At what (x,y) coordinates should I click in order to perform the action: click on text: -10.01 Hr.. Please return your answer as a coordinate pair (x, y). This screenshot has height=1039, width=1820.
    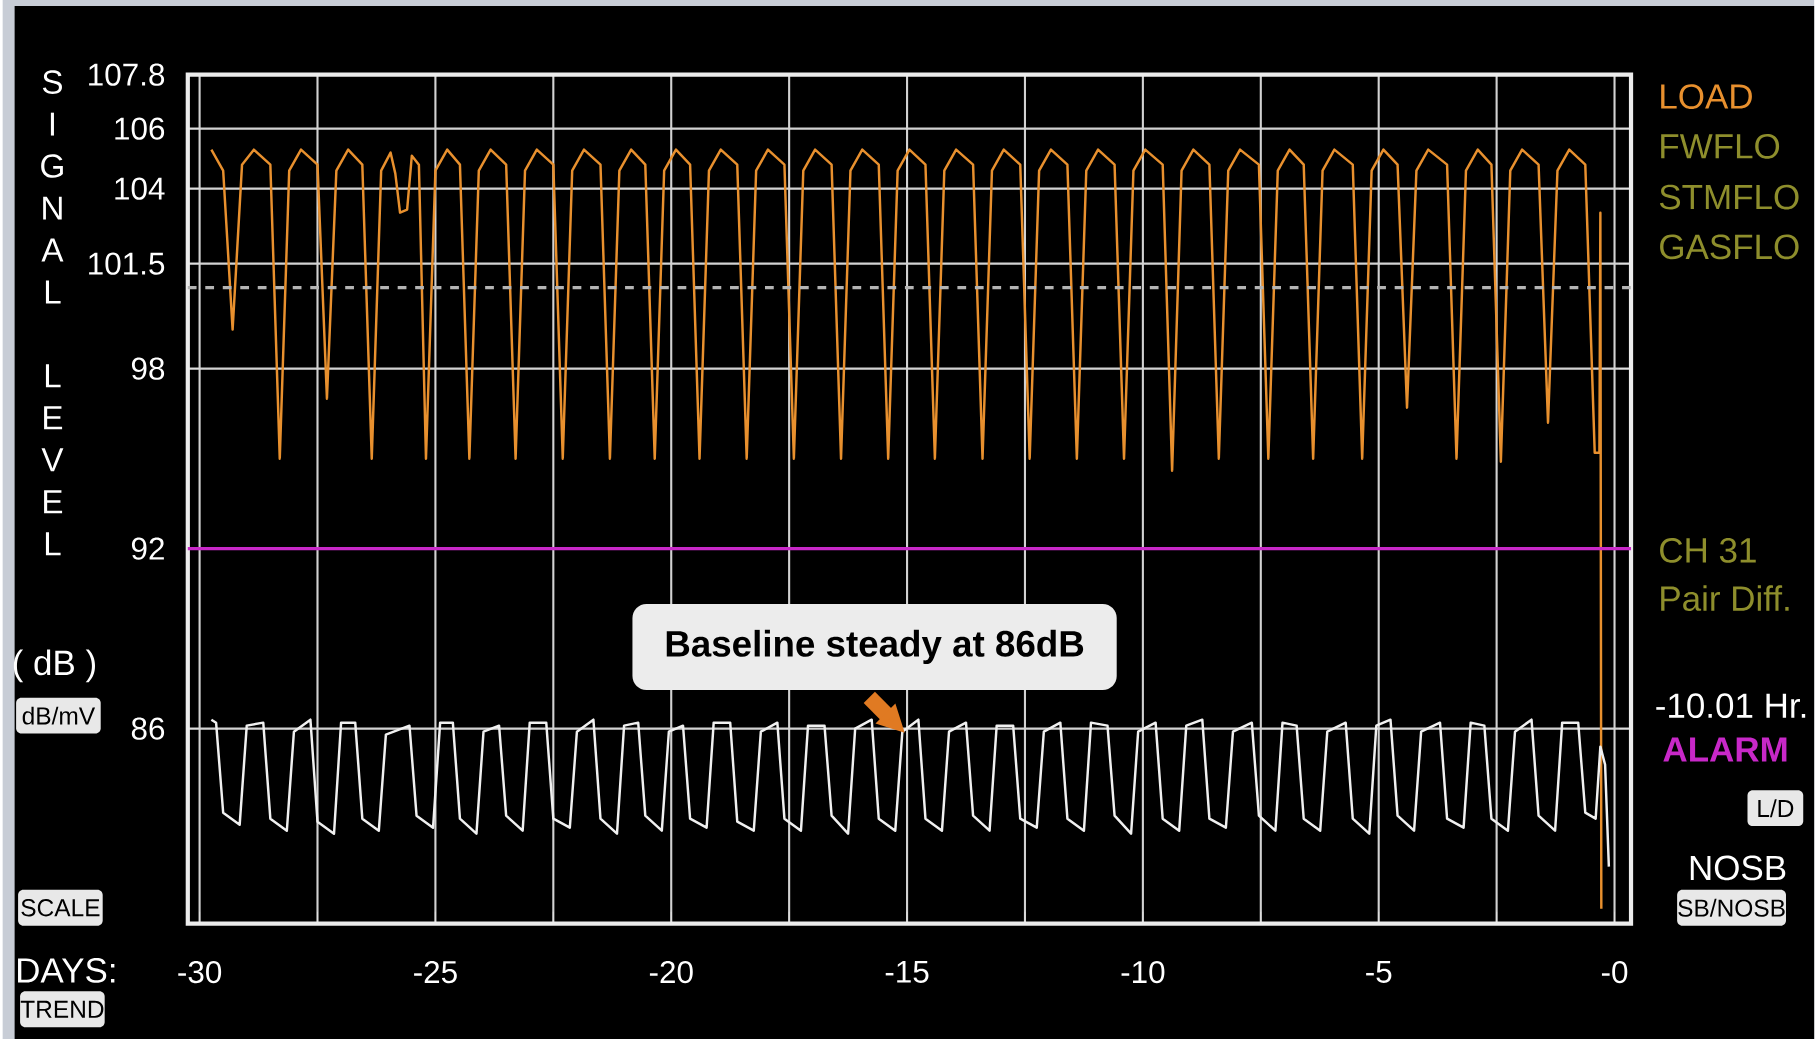
    Looking at the image, I should click on (1731, 705).